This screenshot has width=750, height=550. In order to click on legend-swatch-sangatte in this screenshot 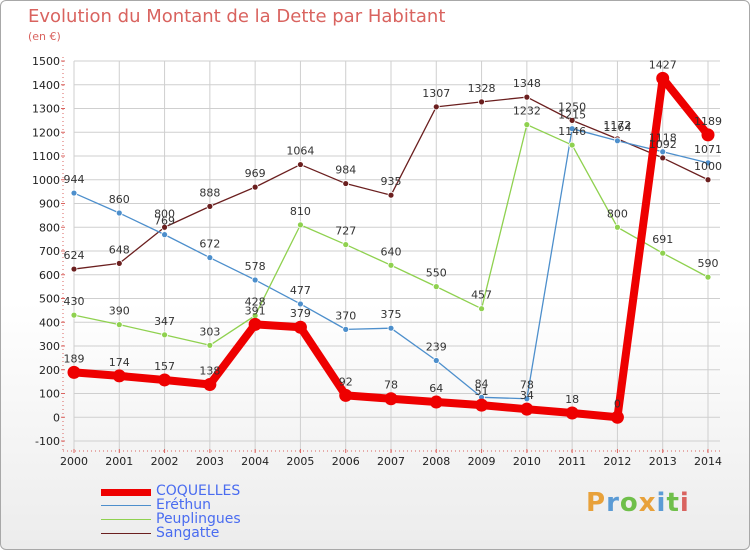, I will do `click(126, 533)`.